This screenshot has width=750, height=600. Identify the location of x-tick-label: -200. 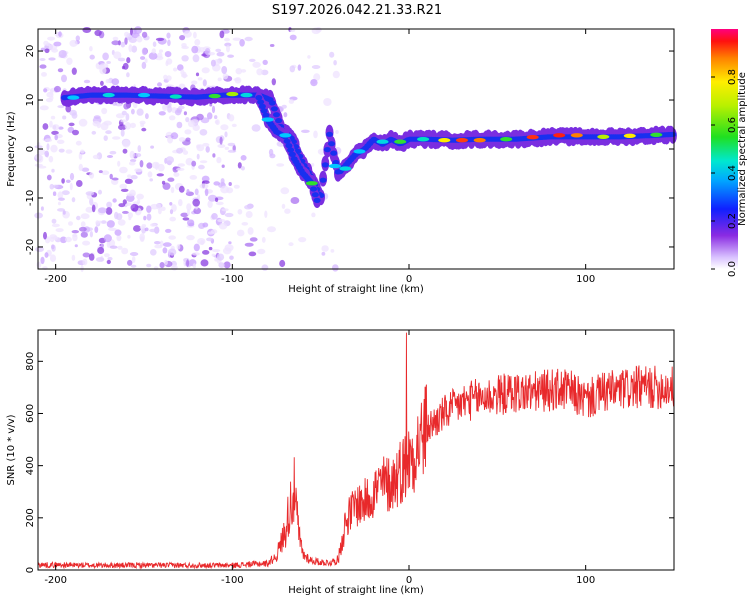
(55, 279).